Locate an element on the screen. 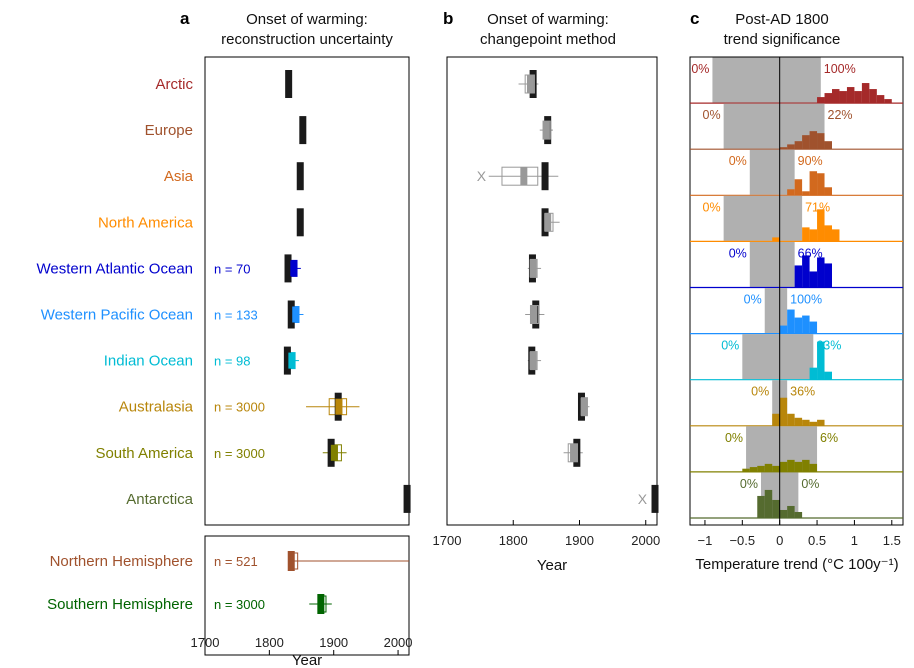 The height and width of the screenshot is (668, 914). row-label-northern-hemisphere: Northern Hemisphere is located at coordinates (121, 561).